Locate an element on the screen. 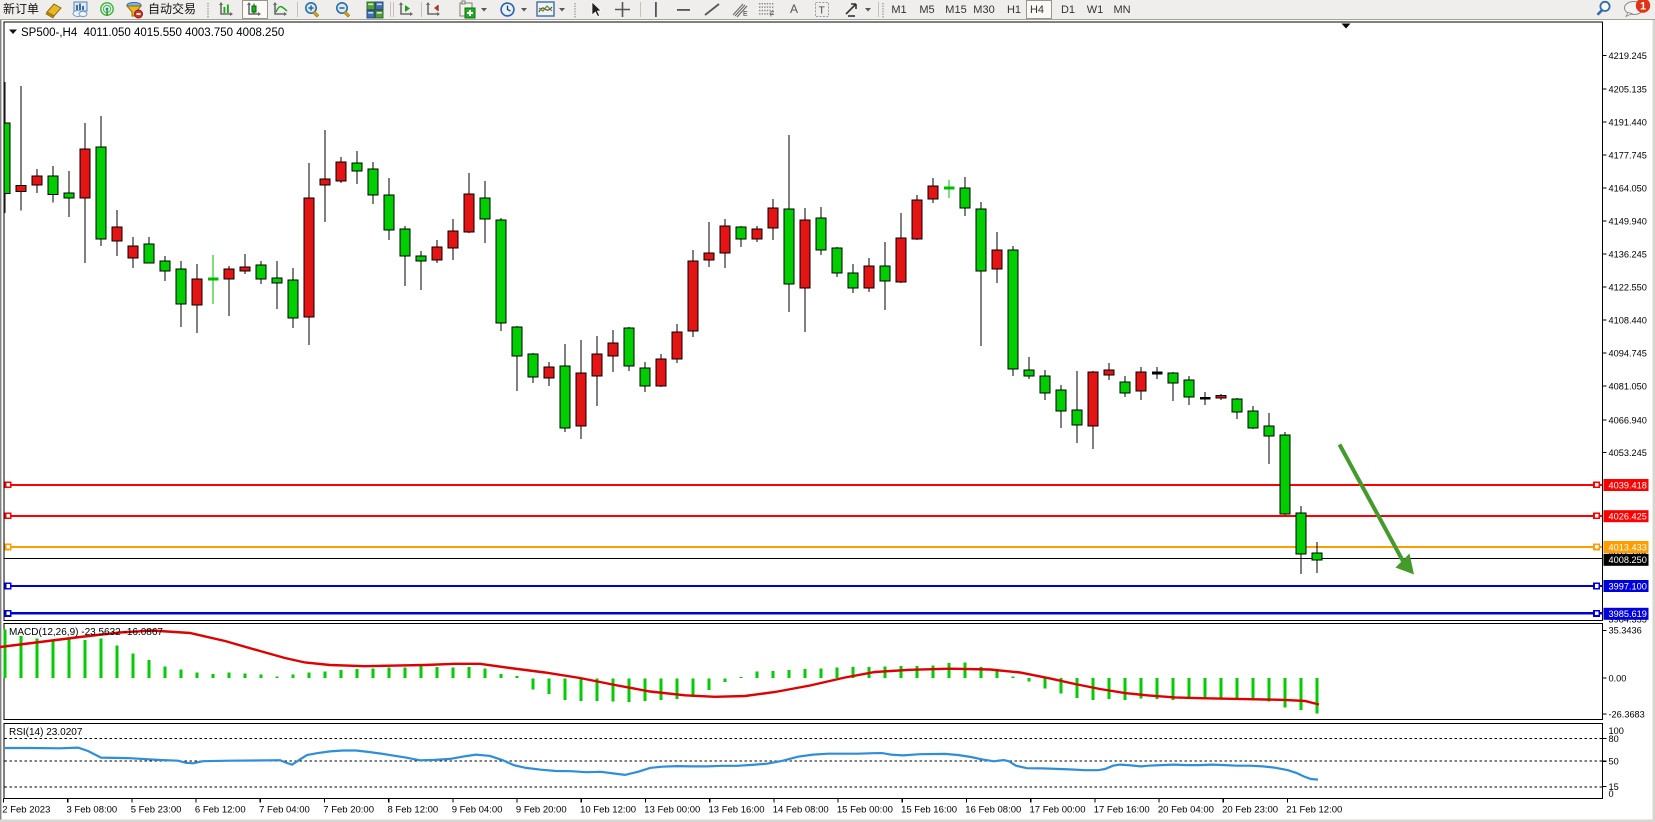  svg-text: M1 is located at coordinates (898, 10).